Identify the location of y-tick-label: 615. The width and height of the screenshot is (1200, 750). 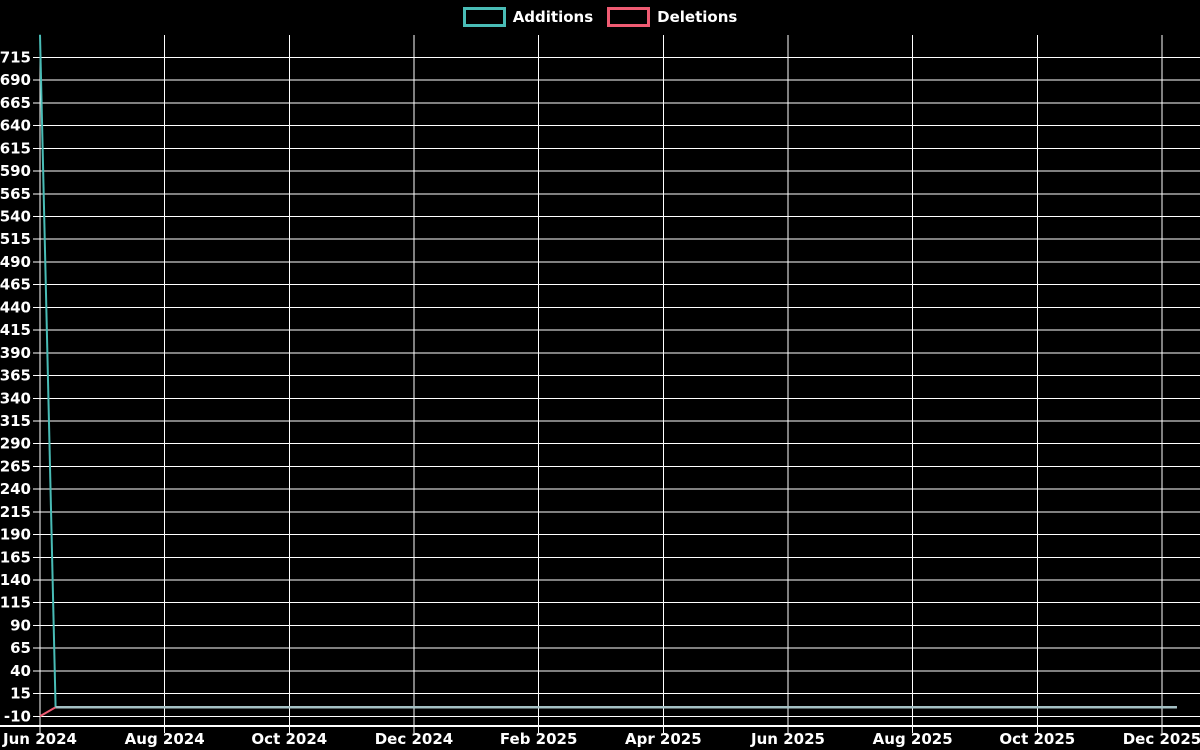
(15, 148).